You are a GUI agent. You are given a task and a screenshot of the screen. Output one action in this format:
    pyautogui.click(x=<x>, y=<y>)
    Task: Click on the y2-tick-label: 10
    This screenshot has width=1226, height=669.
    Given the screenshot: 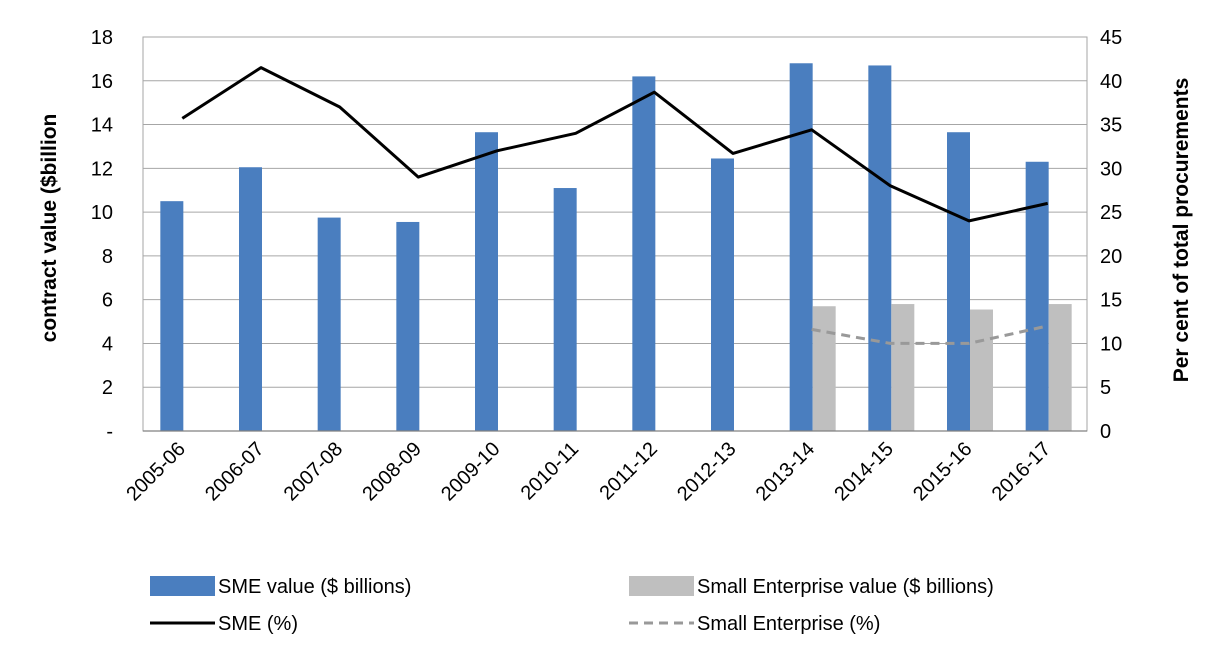 What is the action you would take?
    pyautogui.click(x=1111, y=344)
    